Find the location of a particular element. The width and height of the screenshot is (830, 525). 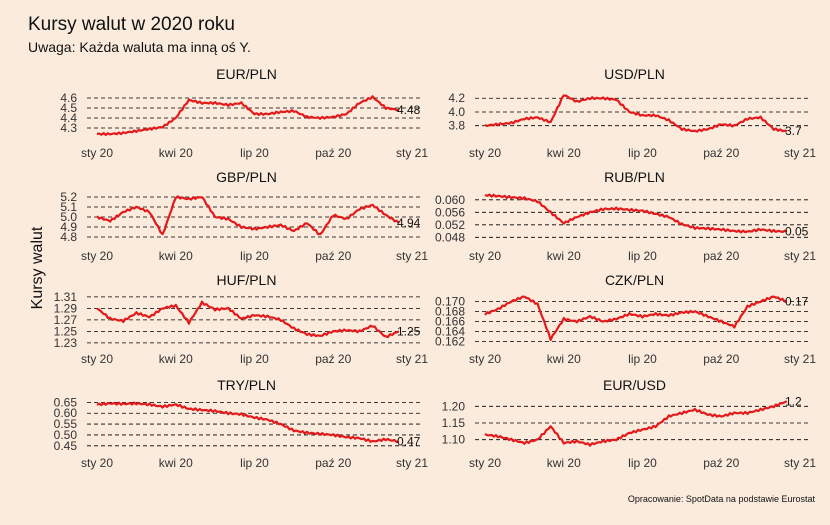

last-value-label: 0.17 is located at coordinates (797, 302).